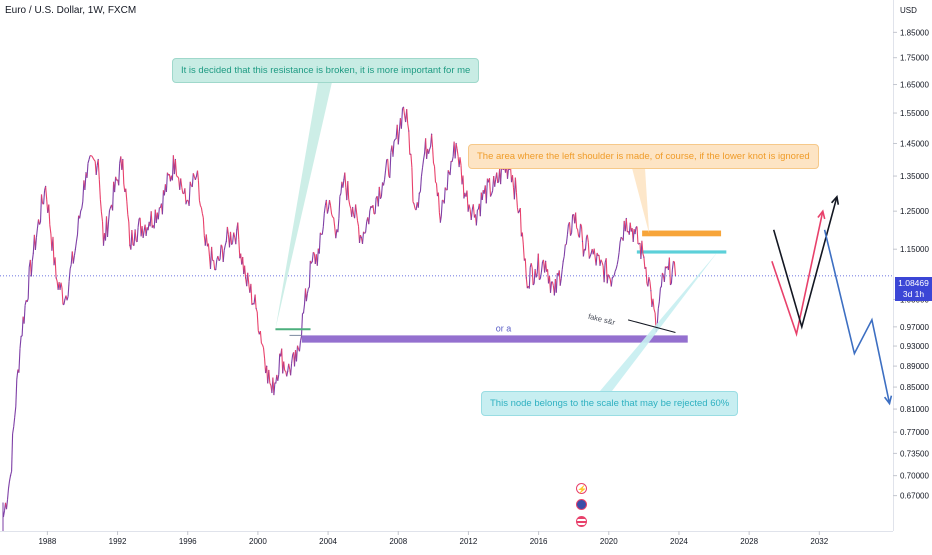 The height and width of the screenshot is (555, 932). I want to click on last-price-badge: 1.08469 3d 1h, so click(913, 289).